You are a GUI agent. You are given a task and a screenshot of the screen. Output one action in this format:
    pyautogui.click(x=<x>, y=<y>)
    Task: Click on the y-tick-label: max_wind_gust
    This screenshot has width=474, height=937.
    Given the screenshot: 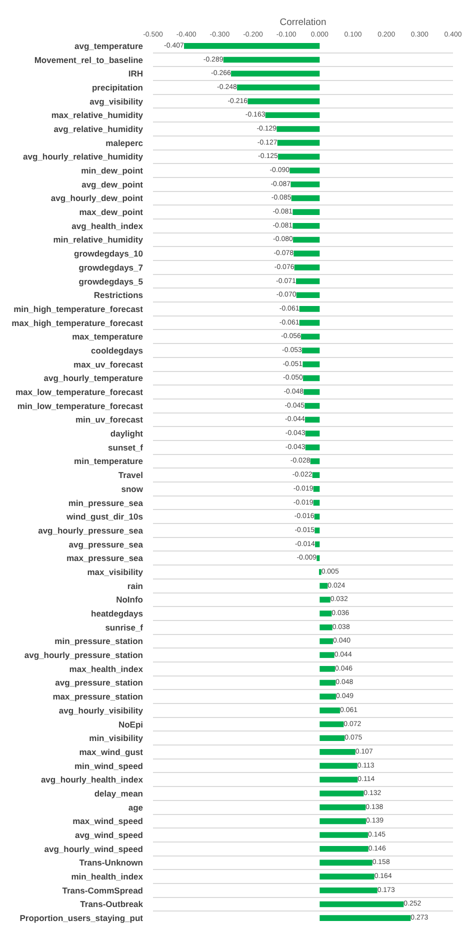 What is the action you would take?
    pyautogui.click(x=111, y=751)
    